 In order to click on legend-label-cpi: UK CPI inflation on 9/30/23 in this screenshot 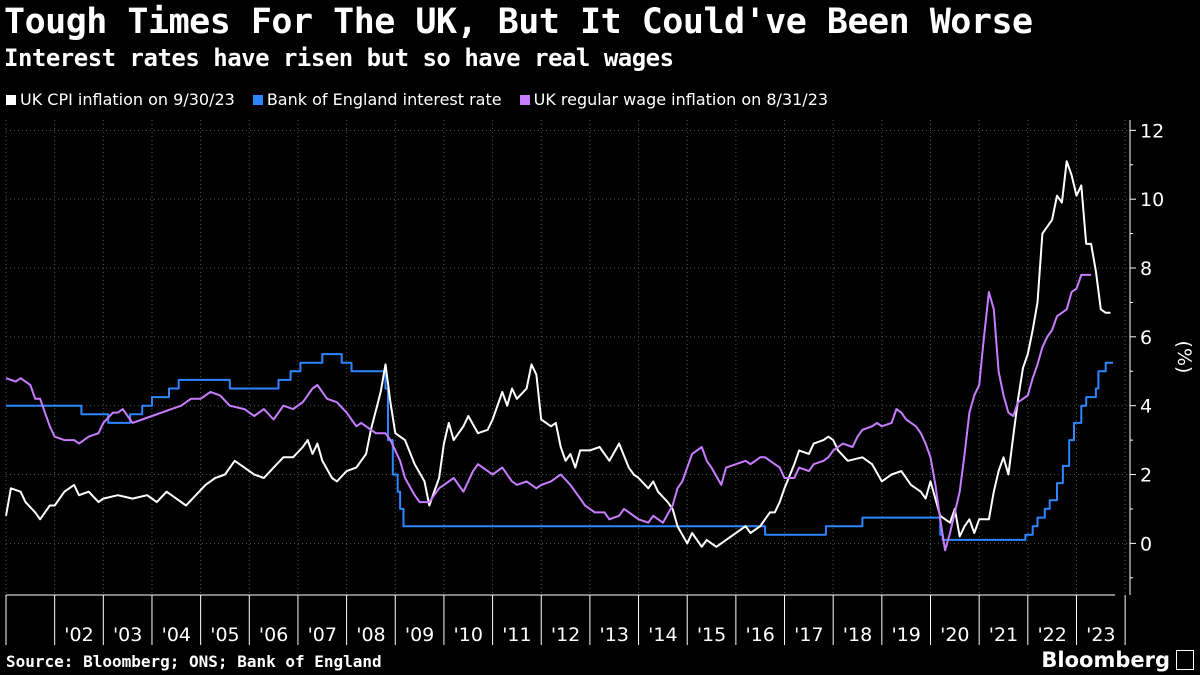, I will do `click(127, 99)`.